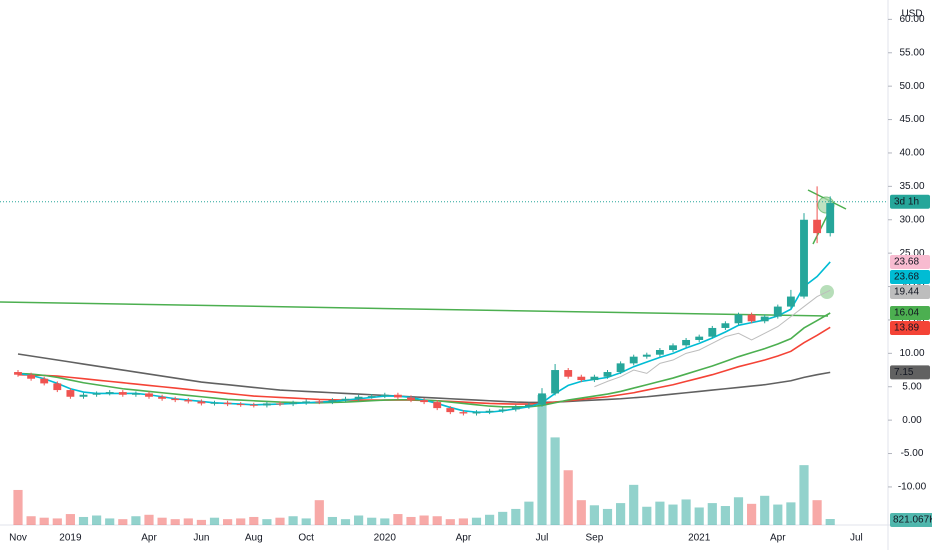 This screenshot has height=550, width=932. What do you see at coordinates (904, 372) in the screenshot?
I see `price-badge-label: 7.15` at bounding box center [904, 372].